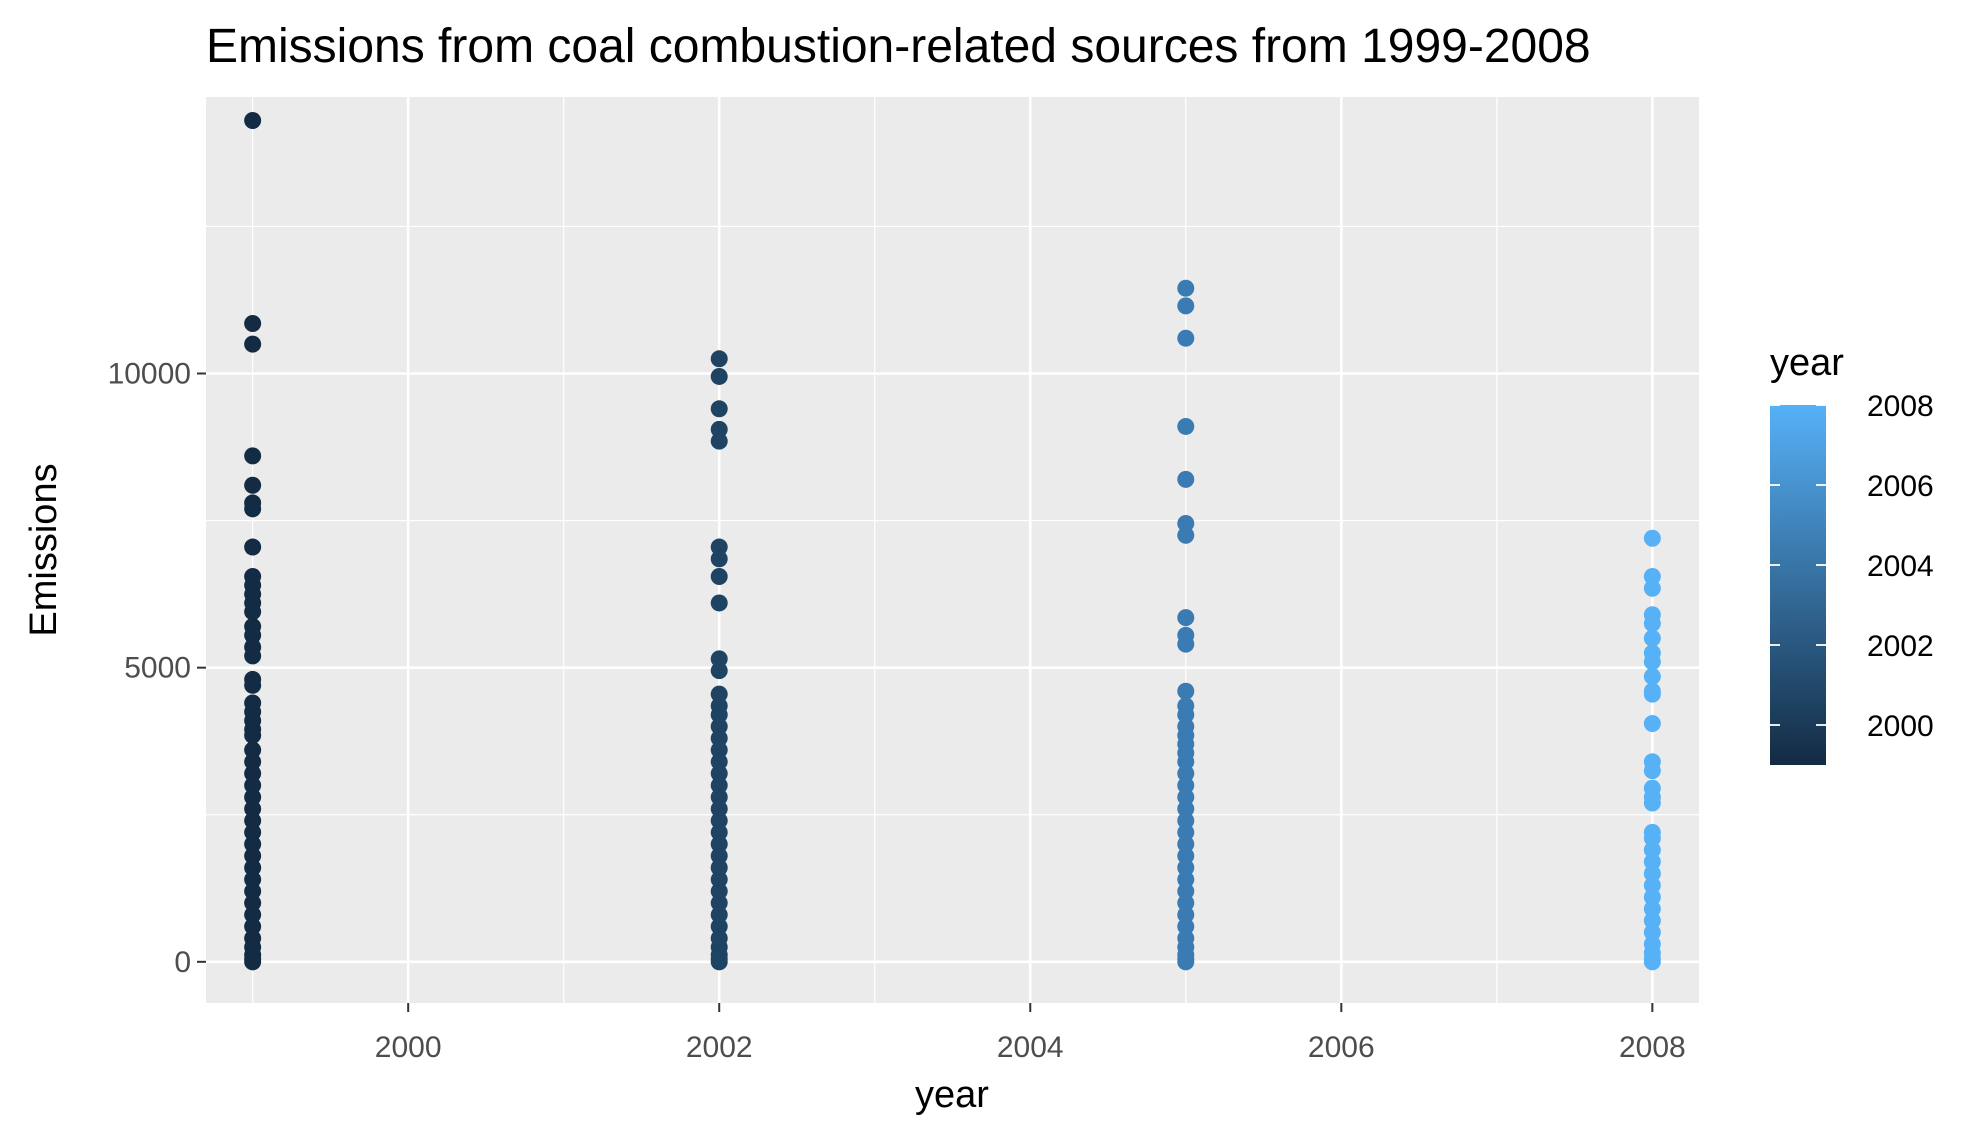  Describe the element at coordinates (719, 1047) in the screenshot. I see `x-tick-label: 2002` at that location.